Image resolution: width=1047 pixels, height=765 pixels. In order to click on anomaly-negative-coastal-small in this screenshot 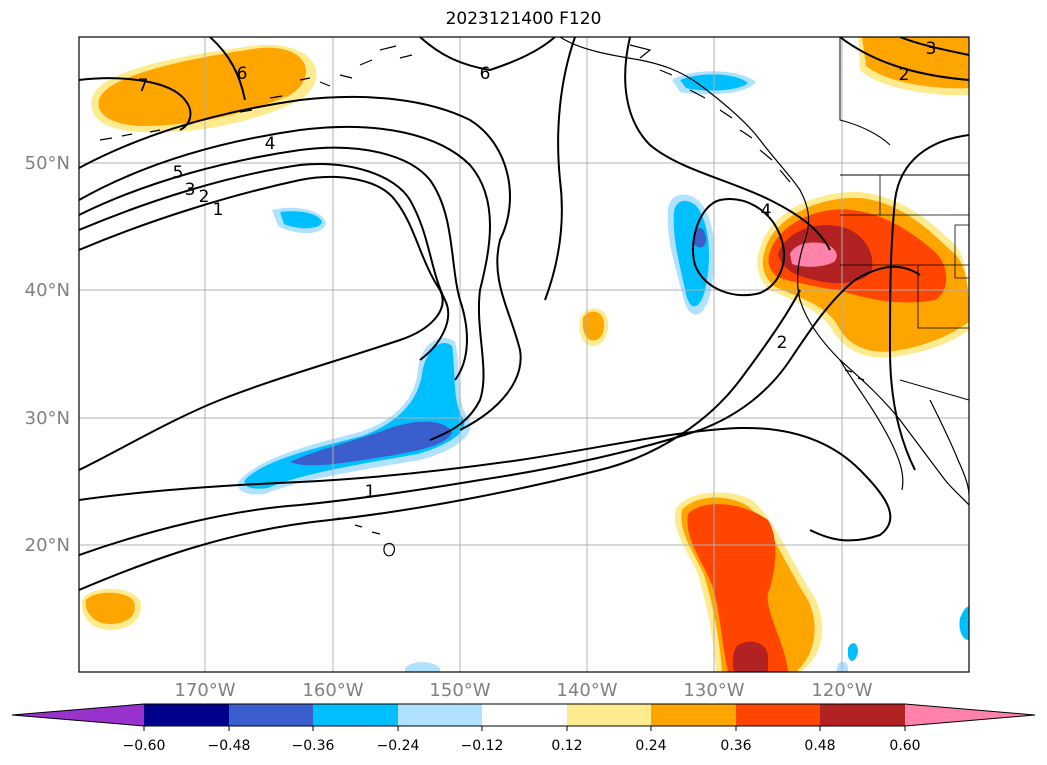, I will do `click(853, 652)`.